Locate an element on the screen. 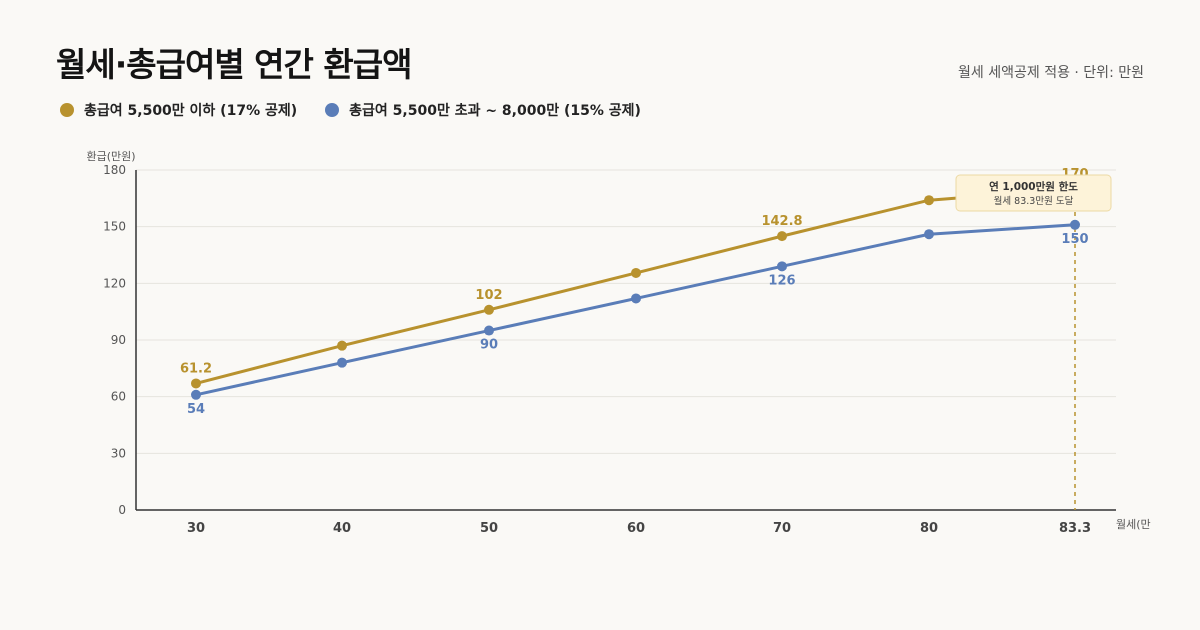 The height and width of the screenshot is (630, 1200). y-tick-label: 60 is located at coordinates (118, 397).